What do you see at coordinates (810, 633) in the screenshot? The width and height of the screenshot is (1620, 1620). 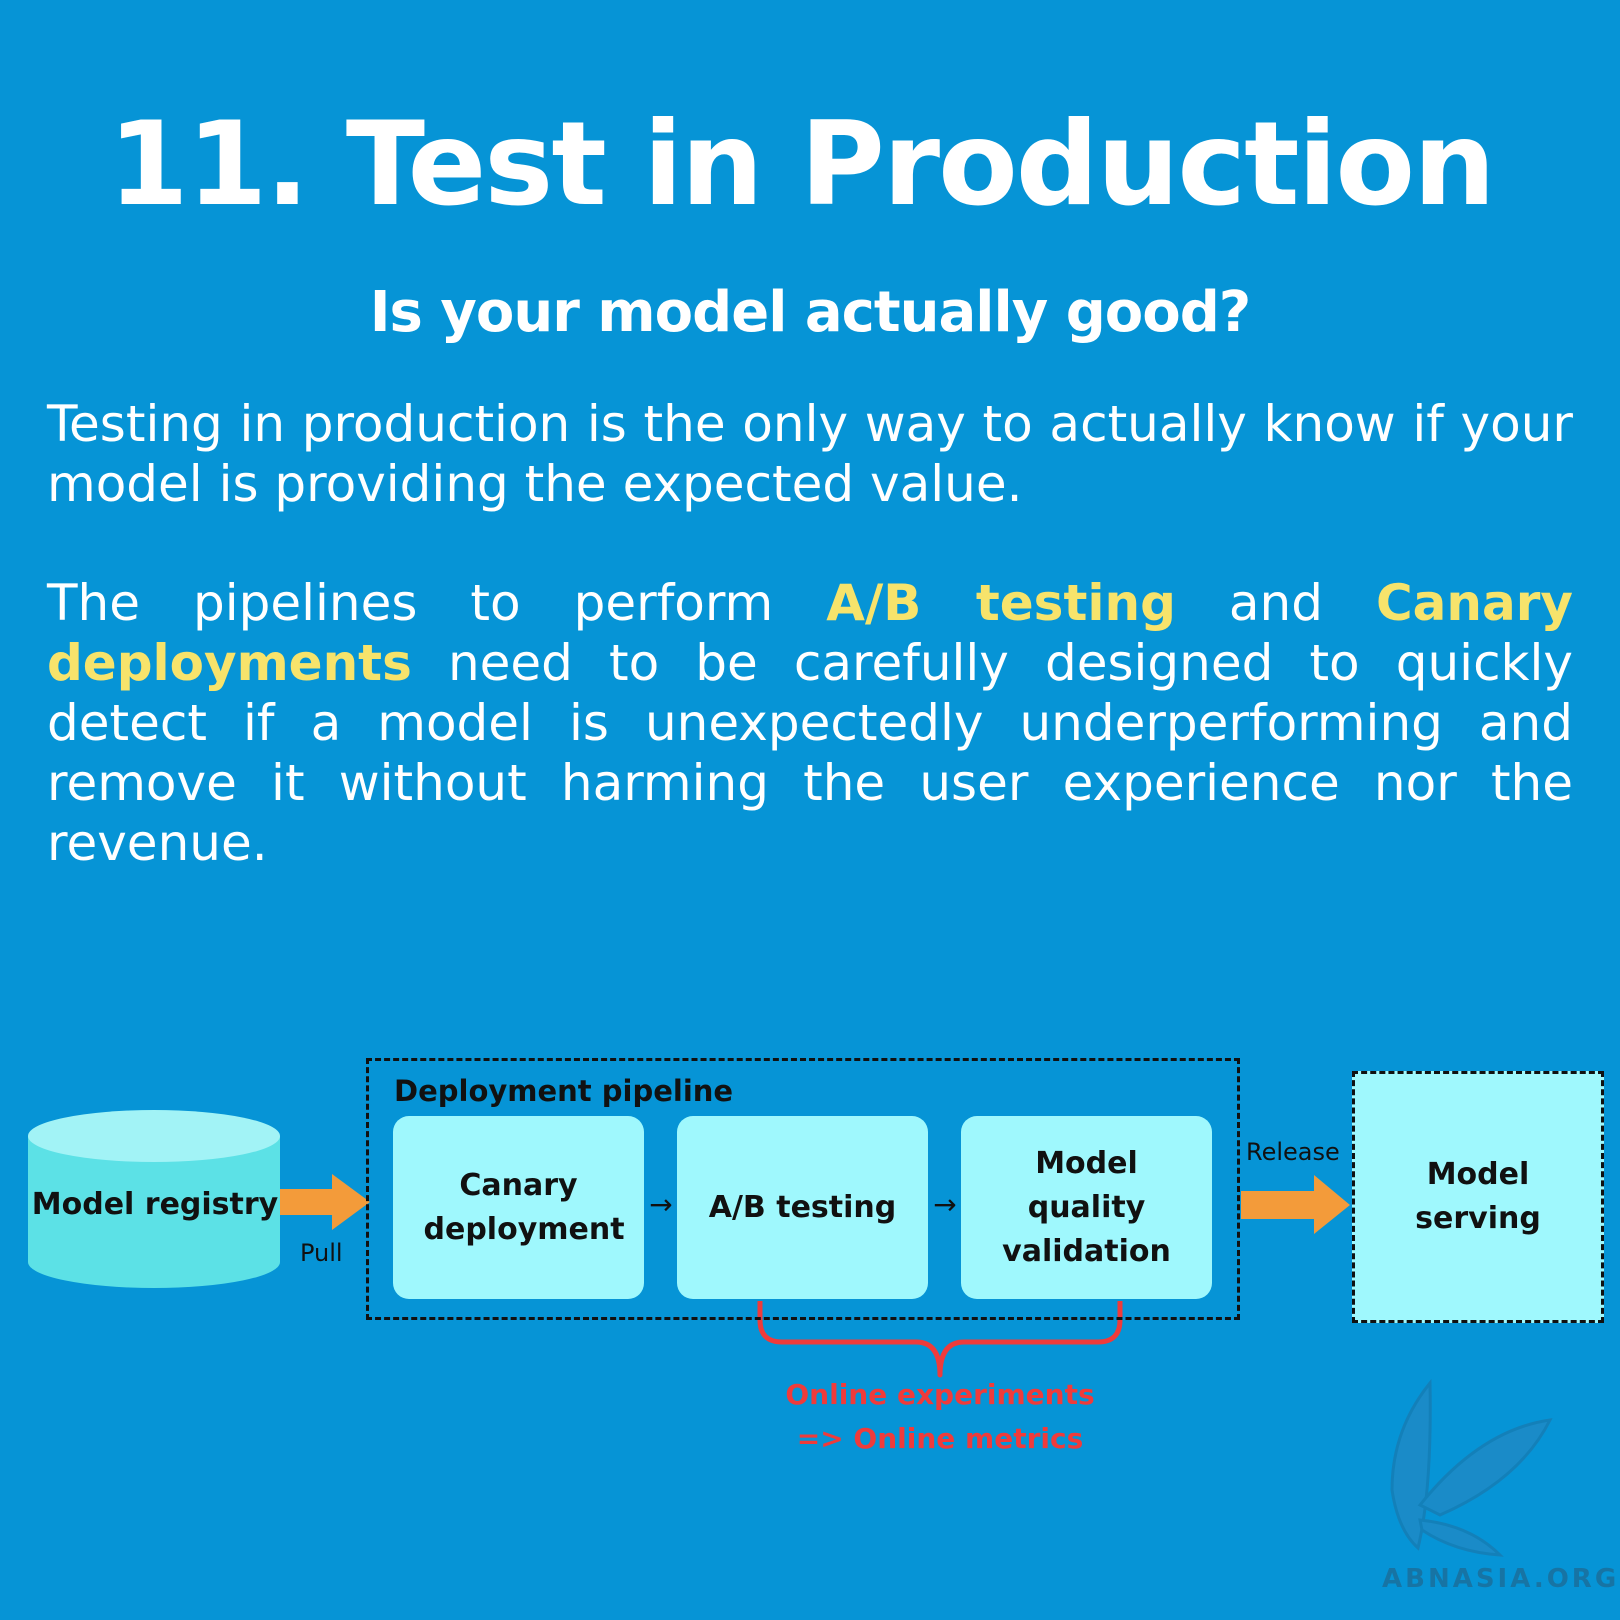 I see `highlight-canary-deployments: Canary deployments` at bounding box center [810, 633].